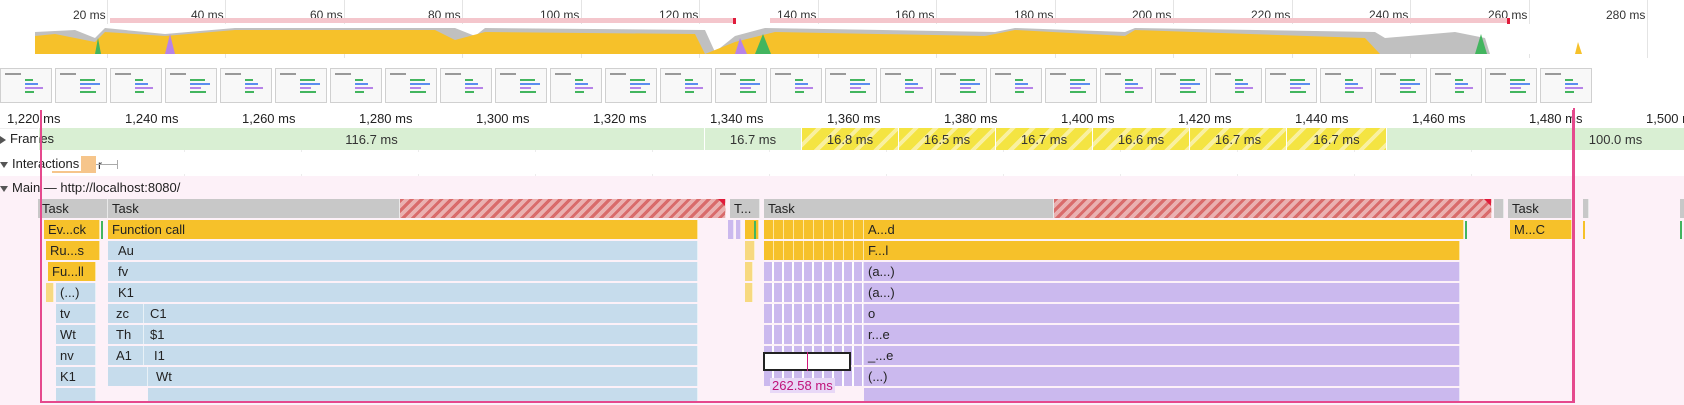 The height and width of the screenshot is (405, 1684). I want to click on call-bar: r...e, so click(1162, 334).